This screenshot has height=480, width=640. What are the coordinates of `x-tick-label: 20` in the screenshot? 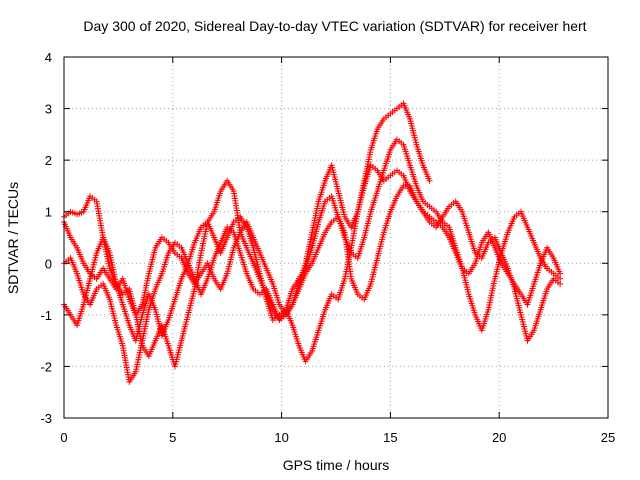 It's located at (499, 437).